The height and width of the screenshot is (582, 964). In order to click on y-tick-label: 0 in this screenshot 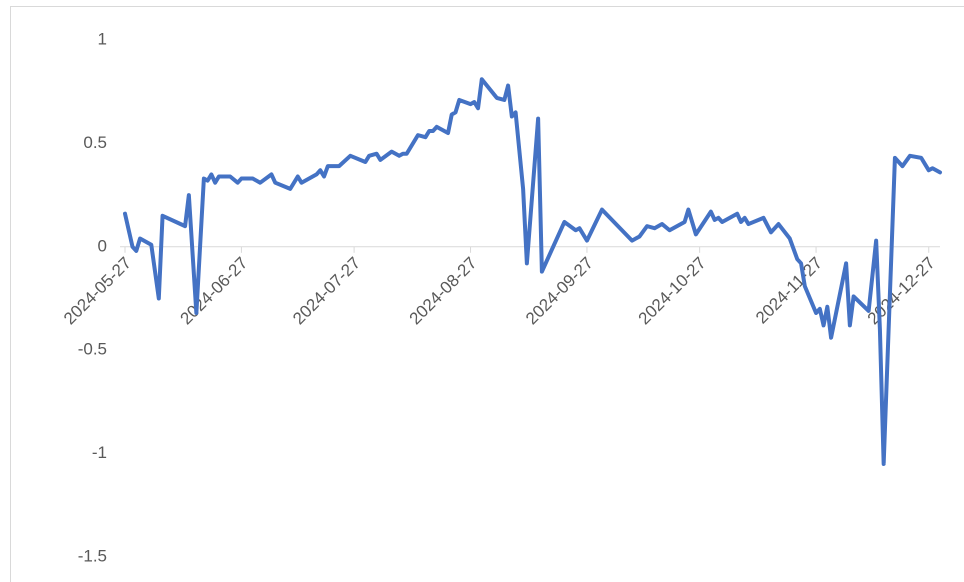, I will do `click(102, 245)`.